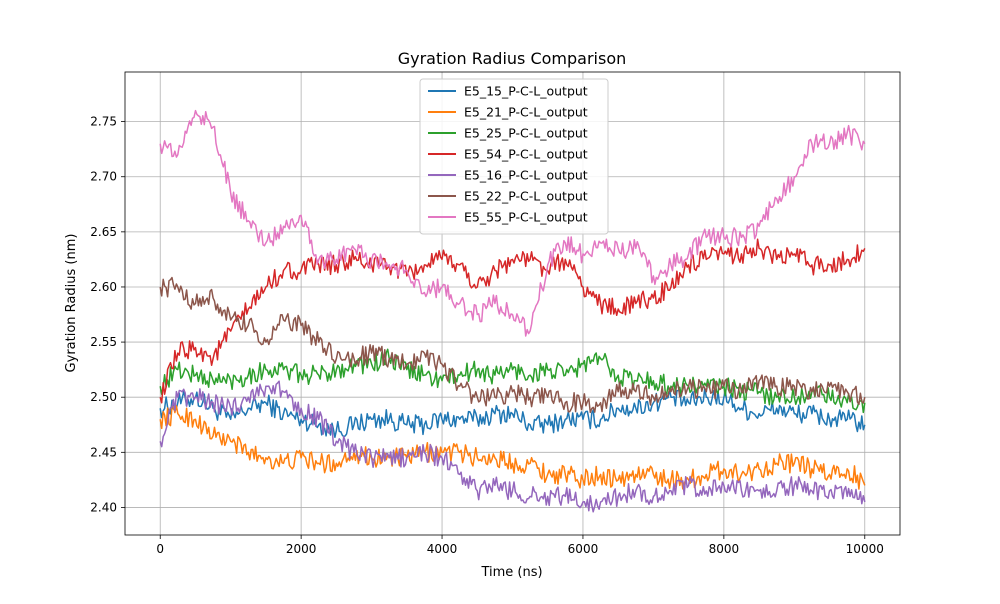  What do you see at coordinates (512, 58) in the screenshot?
I see `chart-title: Gyration Radius Comparison` at bounding box center [512, 58].